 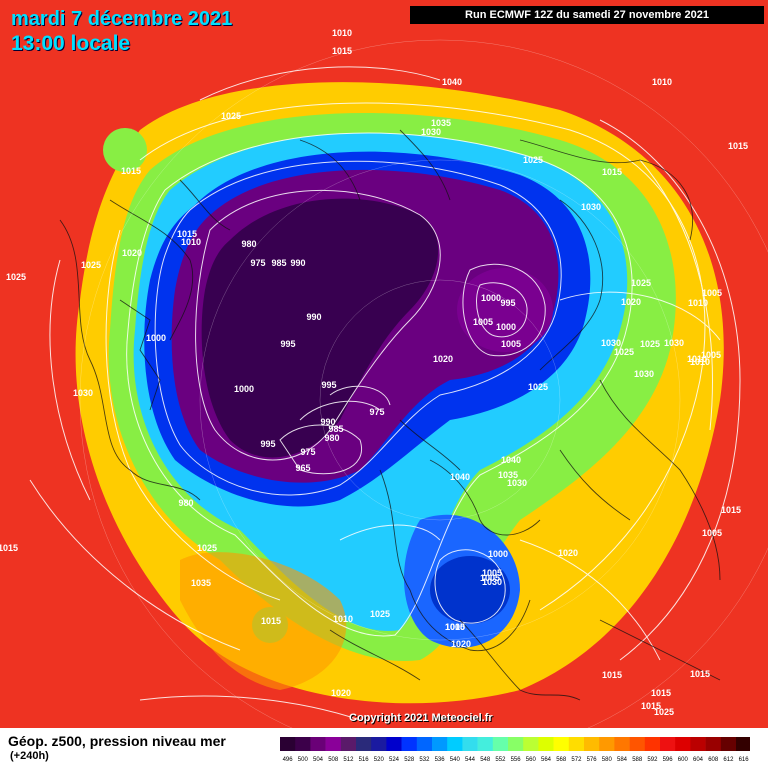 I want to click on scale-tick-label: 564, so click(x=546, y=760).